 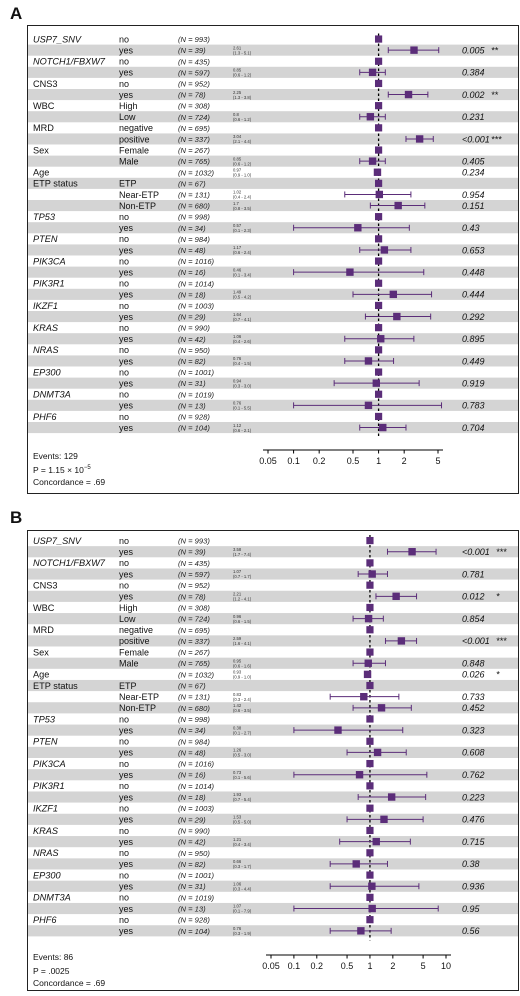 What do you see at coordinates (498, 597) in the screenshot?
I see `significance-stars: *` at bounding box center [498, 597].